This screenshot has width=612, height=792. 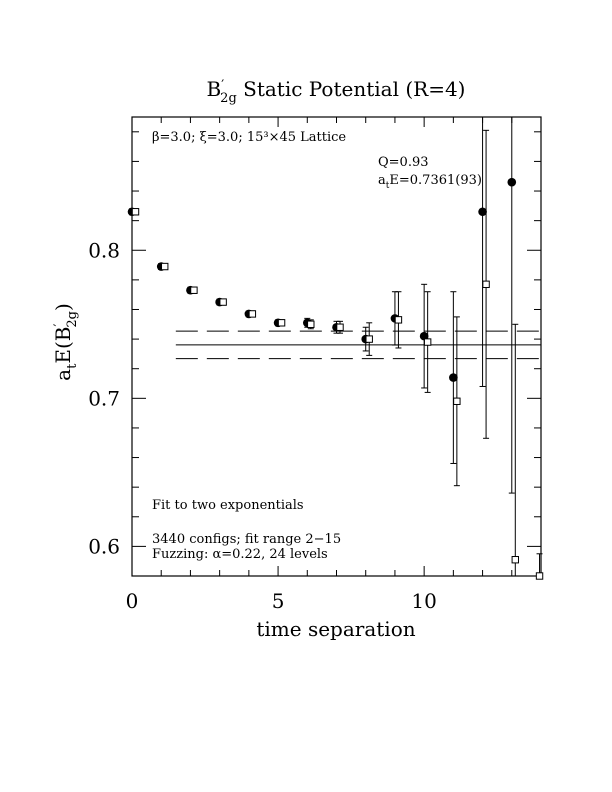 What do you see at coordinates (214, 89) in the screenshot?
I see `title-main: B` at bounding box center [214, 89].